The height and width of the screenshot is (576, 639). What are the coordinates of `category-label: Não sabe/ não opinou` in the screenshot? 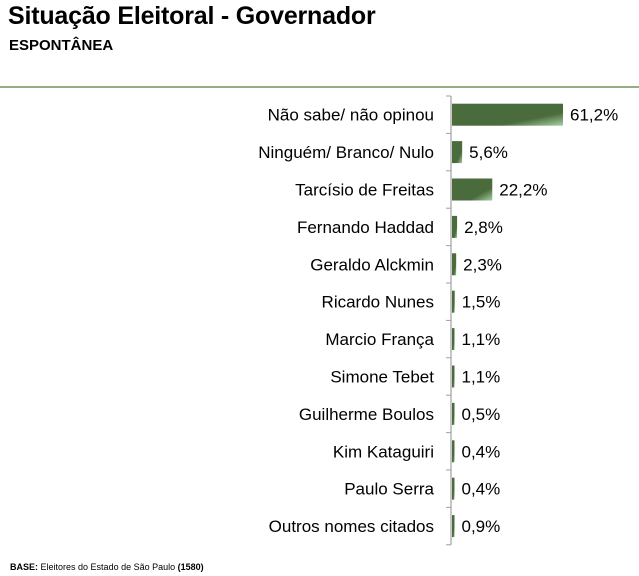 It's located at (351, 115).